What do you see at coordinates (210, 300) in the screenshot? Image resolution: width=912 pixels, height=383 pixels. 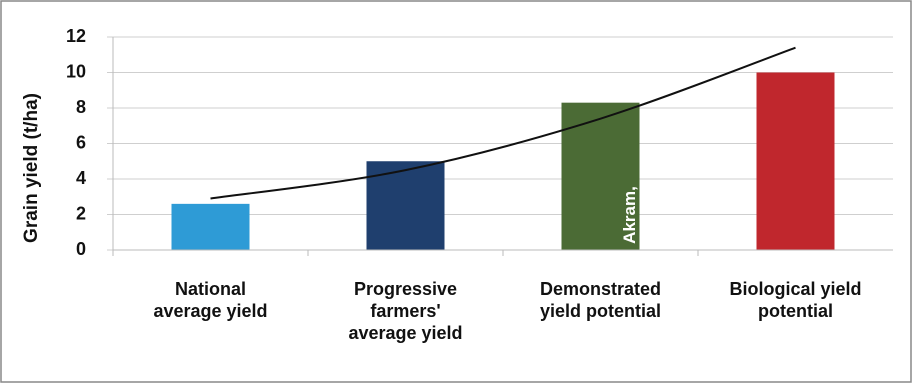 I see `x-tick-label: National average yield` at bounding box center [210, 300].